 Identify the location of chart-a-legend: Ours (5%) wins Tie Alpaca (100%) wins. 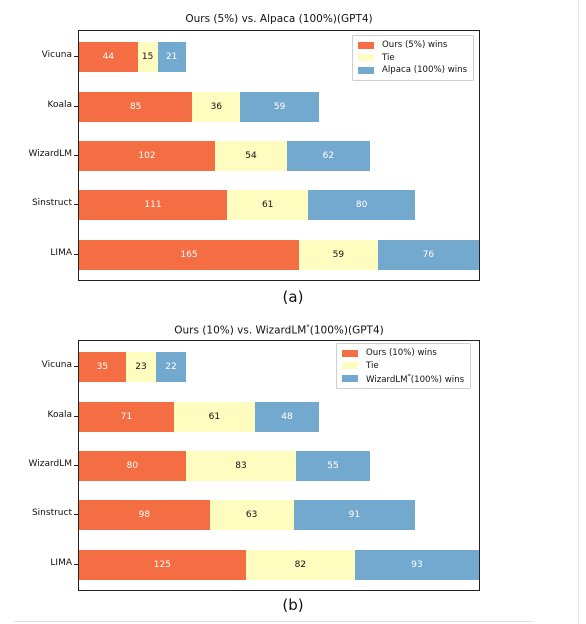
(413, 58).